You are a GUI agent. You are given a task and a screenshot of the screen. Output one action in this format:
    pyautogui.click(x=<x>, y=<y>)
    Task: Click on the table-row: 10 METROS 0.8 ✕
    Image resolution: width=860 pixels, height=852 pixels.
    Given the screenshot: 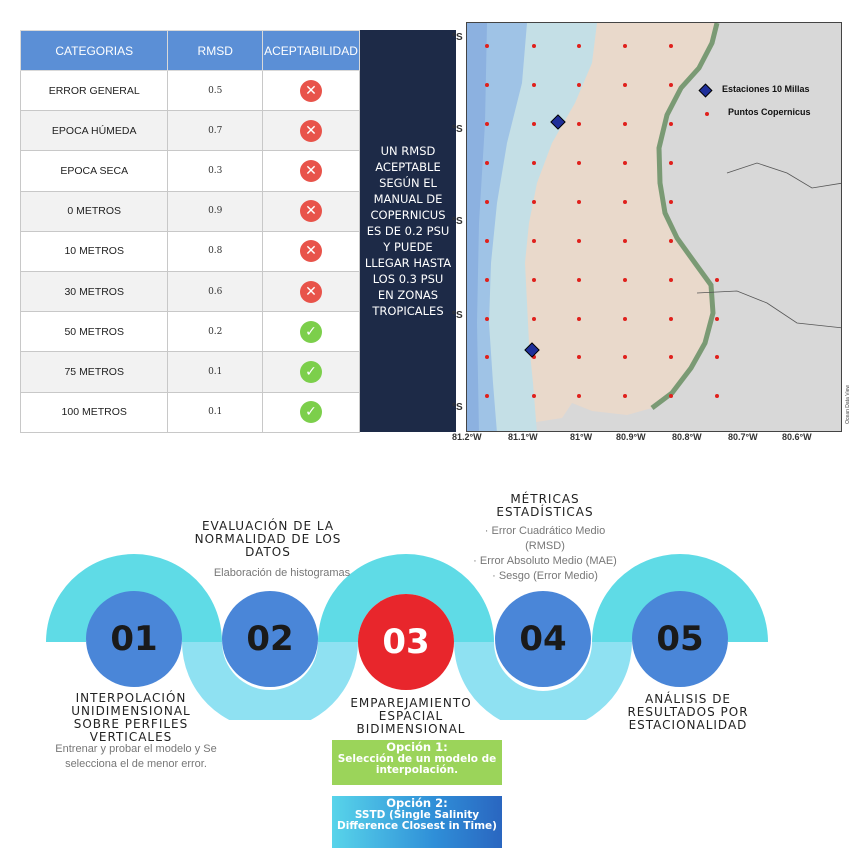 What is the action you would take?
    pyautogui.click(x=189, y=251)
    